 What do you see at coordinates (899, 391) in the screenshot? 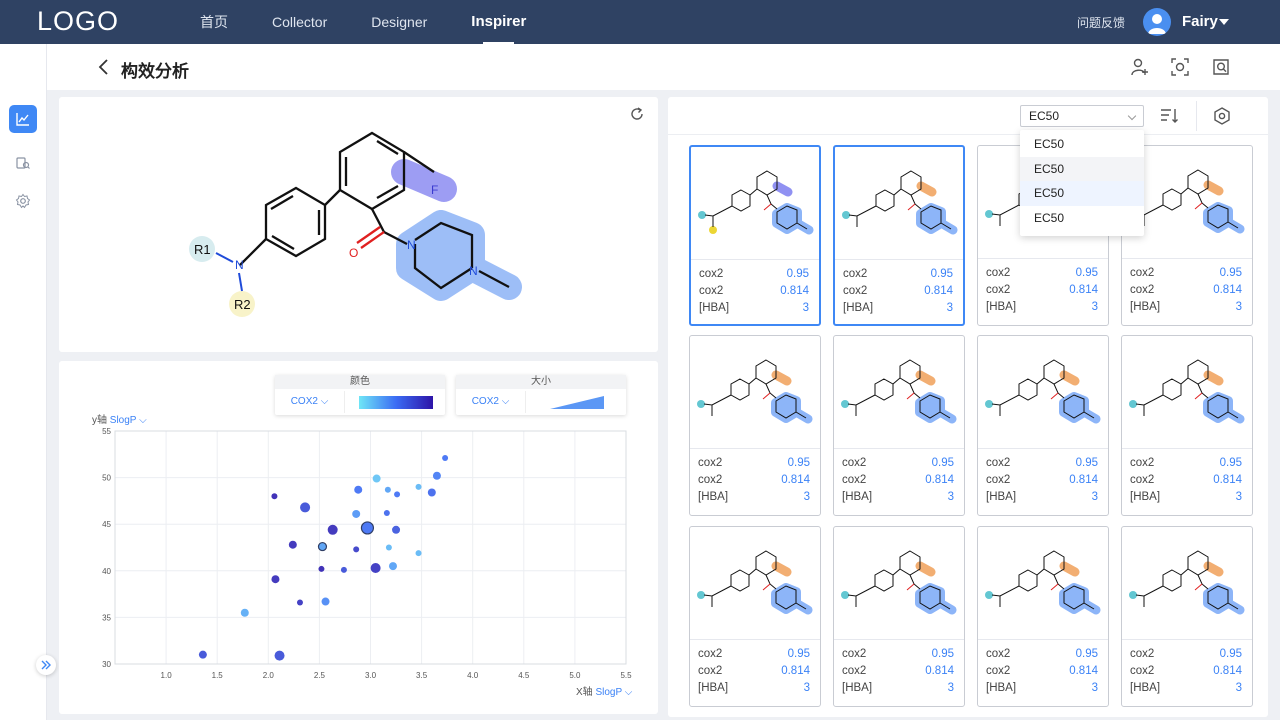
I see `molecule-thumbnail` at bounding box center [899, 391].